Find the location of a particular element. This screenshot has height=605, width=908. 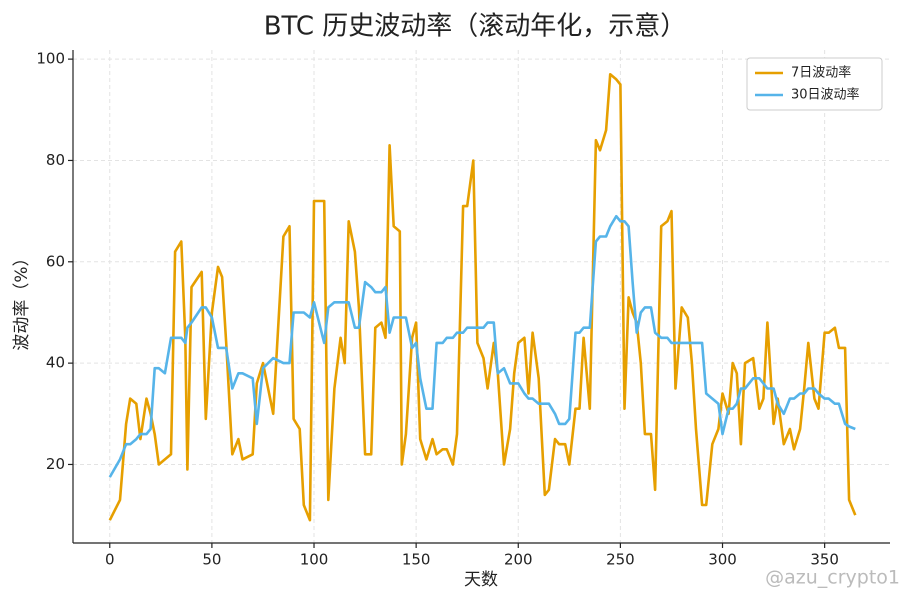

y-tick-label: 100 is located at coordinates (50, 59).